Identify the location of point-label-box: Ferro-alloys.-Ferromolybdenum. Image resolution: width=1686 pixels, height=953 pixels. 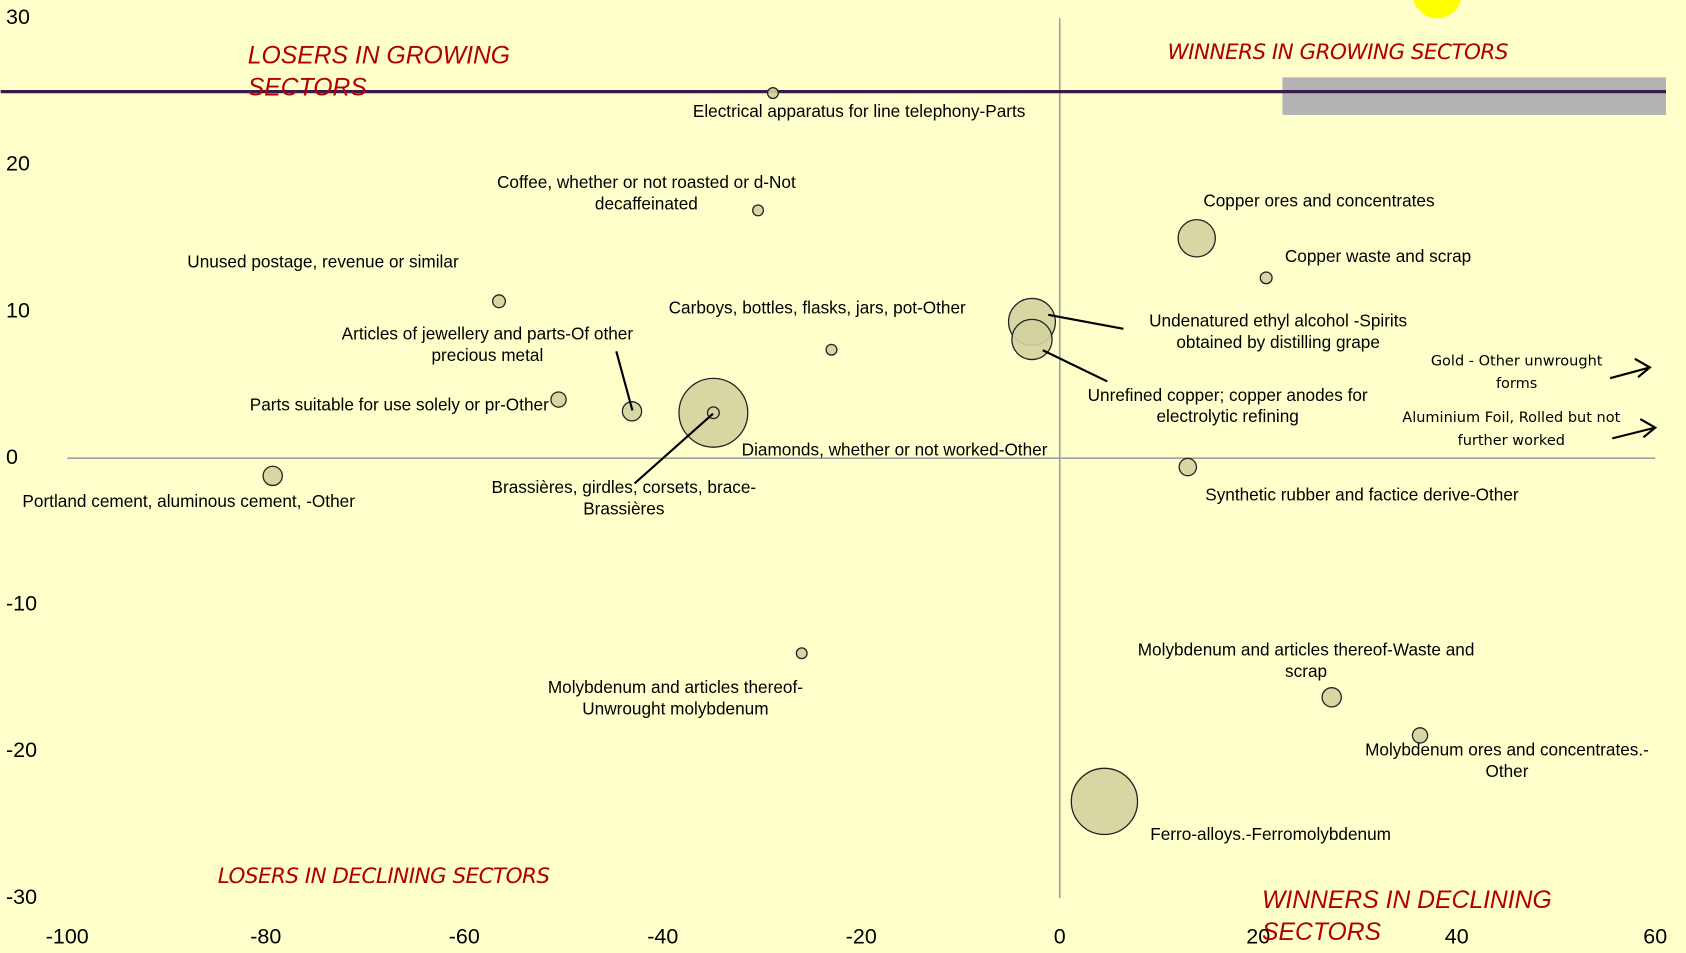
(1270, 835).